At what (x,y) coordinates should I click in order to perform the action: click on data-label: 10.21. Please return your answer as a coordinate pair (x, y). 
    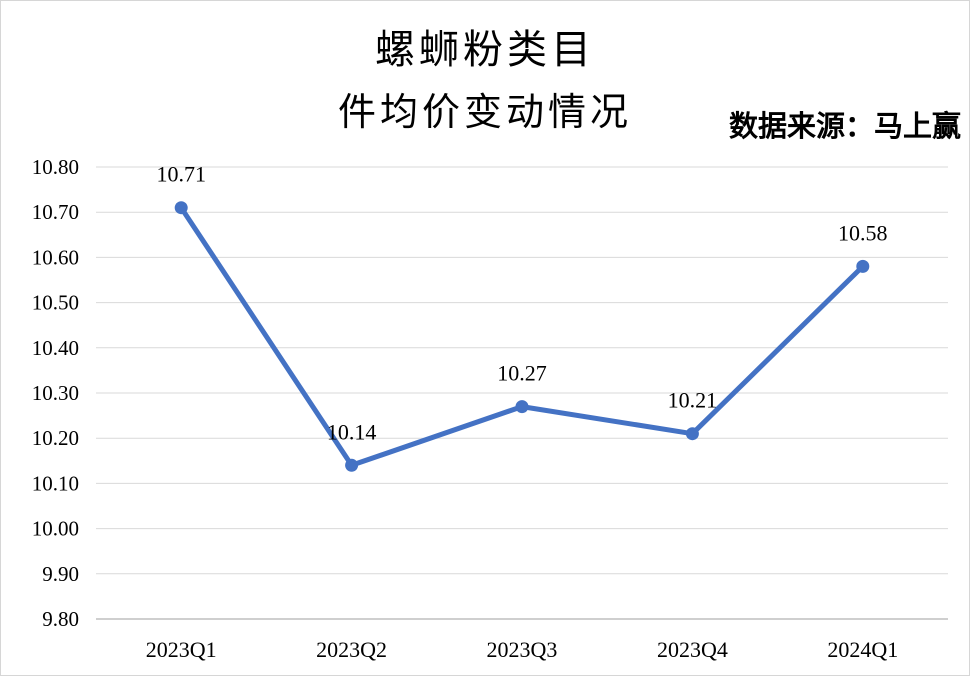
    Looking at the image, I should click on (693, 400).